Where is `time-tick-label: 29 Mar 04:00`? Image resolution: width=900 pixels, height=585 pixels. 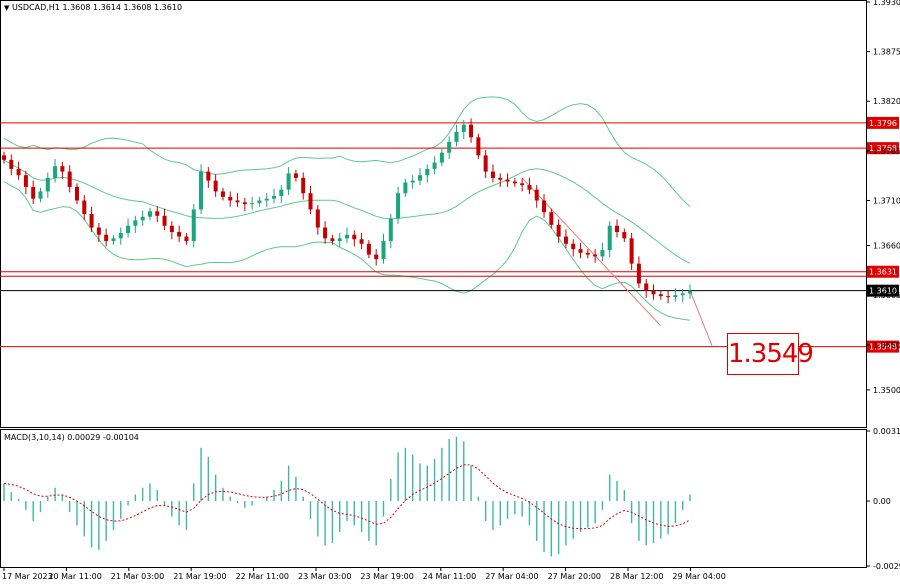
time-tick-label: 29 Mar 04:00 is located at coordinates (698, 576).